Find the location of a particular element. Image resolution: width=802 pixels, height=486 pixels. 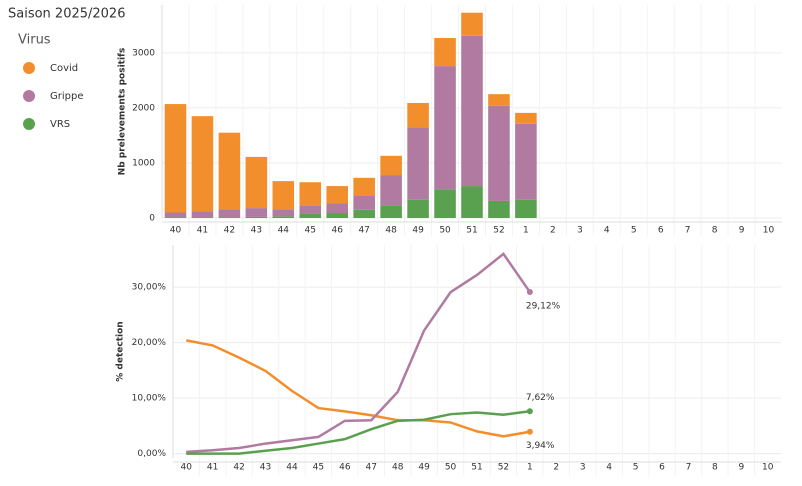

y-tick-label: 1000 is located at coordinates (143, 163).